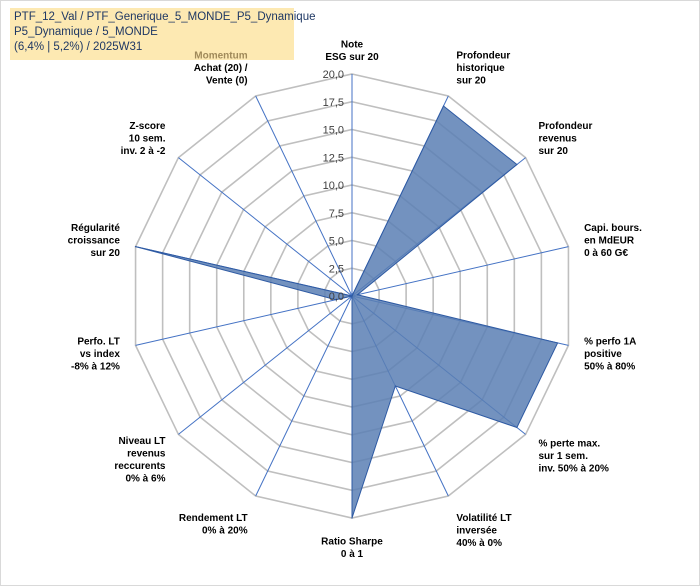 Image resolution: width=700 pixels, height=586 pixels. I want to click on axis-label-line: reccurents, so click(140, 466).